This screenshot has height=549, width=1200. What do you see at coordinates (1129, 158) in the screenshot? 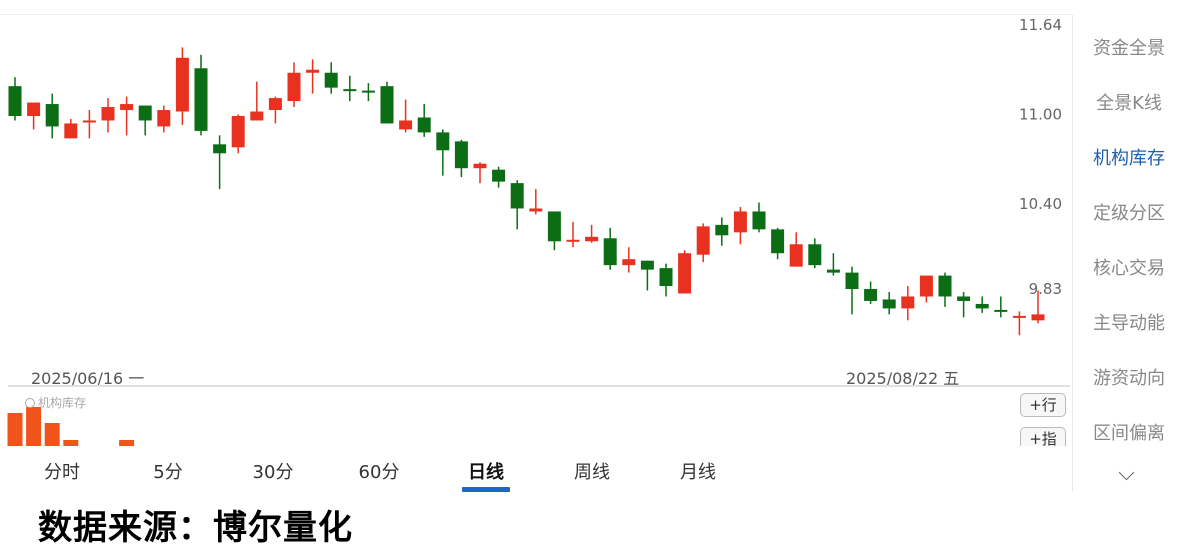
I see `sidebar-item-2: 机构库存` at bounding box center [1129, 158].